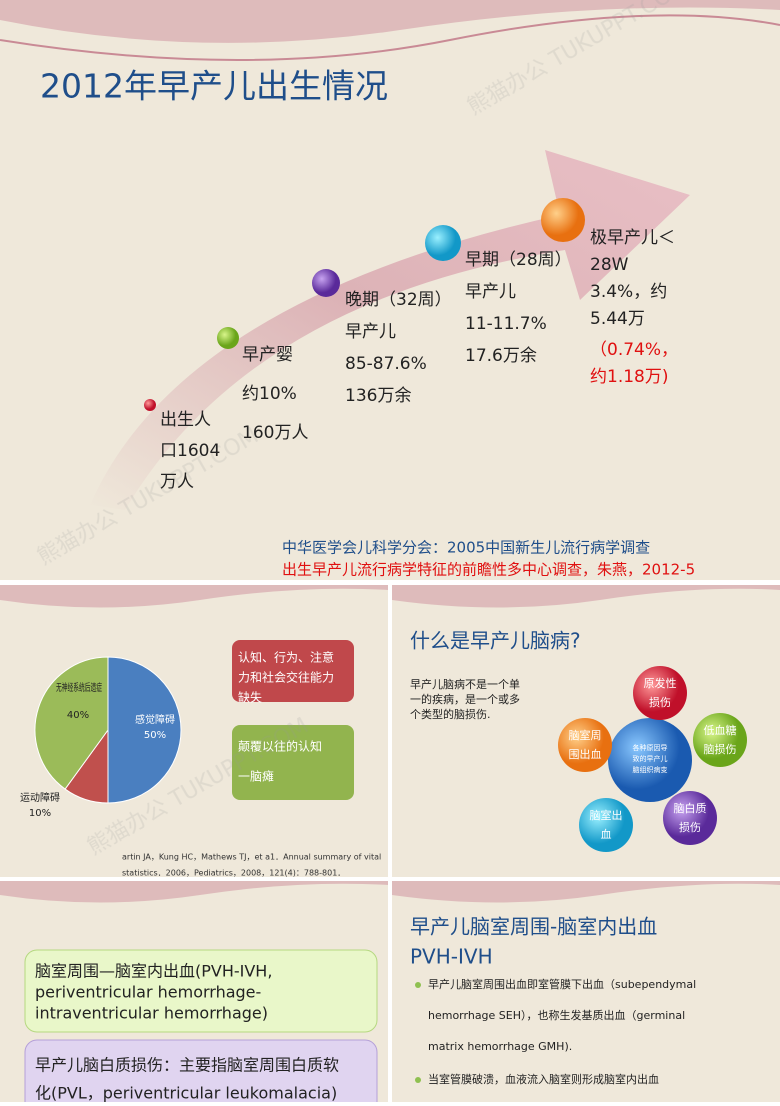 The image size is (780, 1106). What do you see at coordinates (40, 813) in the screenshot?
I see `pie-value: 10%` at bounding box center [40, 813].